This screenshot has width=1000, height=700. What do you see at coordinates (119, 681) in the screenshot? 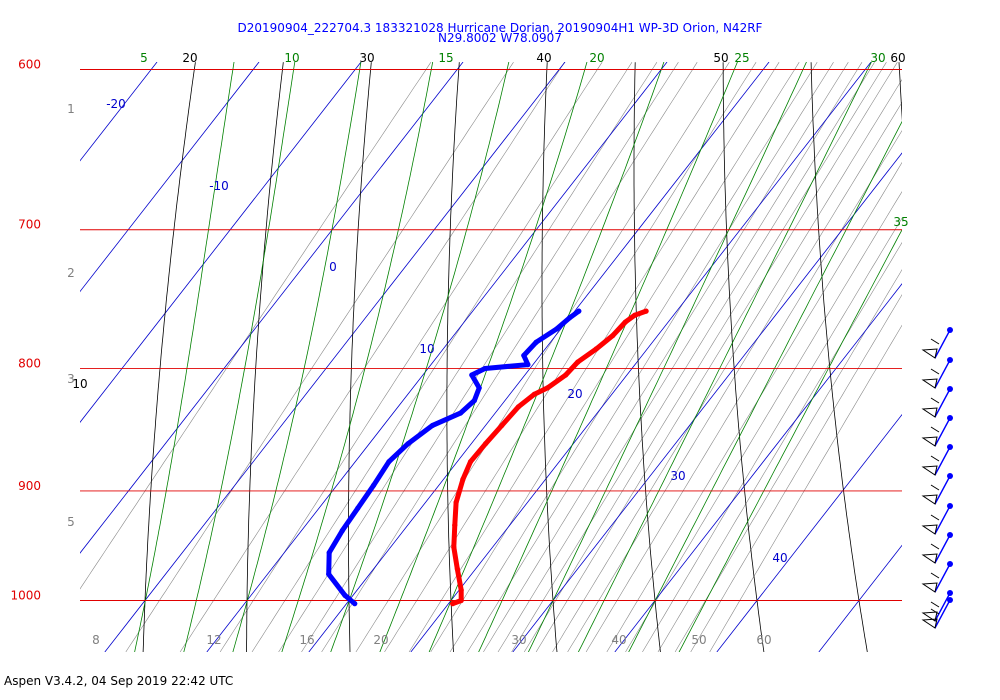
I see `footer-text: Aspen V3.4.2, 04 Sep 2019 22:42 UTC` at bounding box center [119, 681].